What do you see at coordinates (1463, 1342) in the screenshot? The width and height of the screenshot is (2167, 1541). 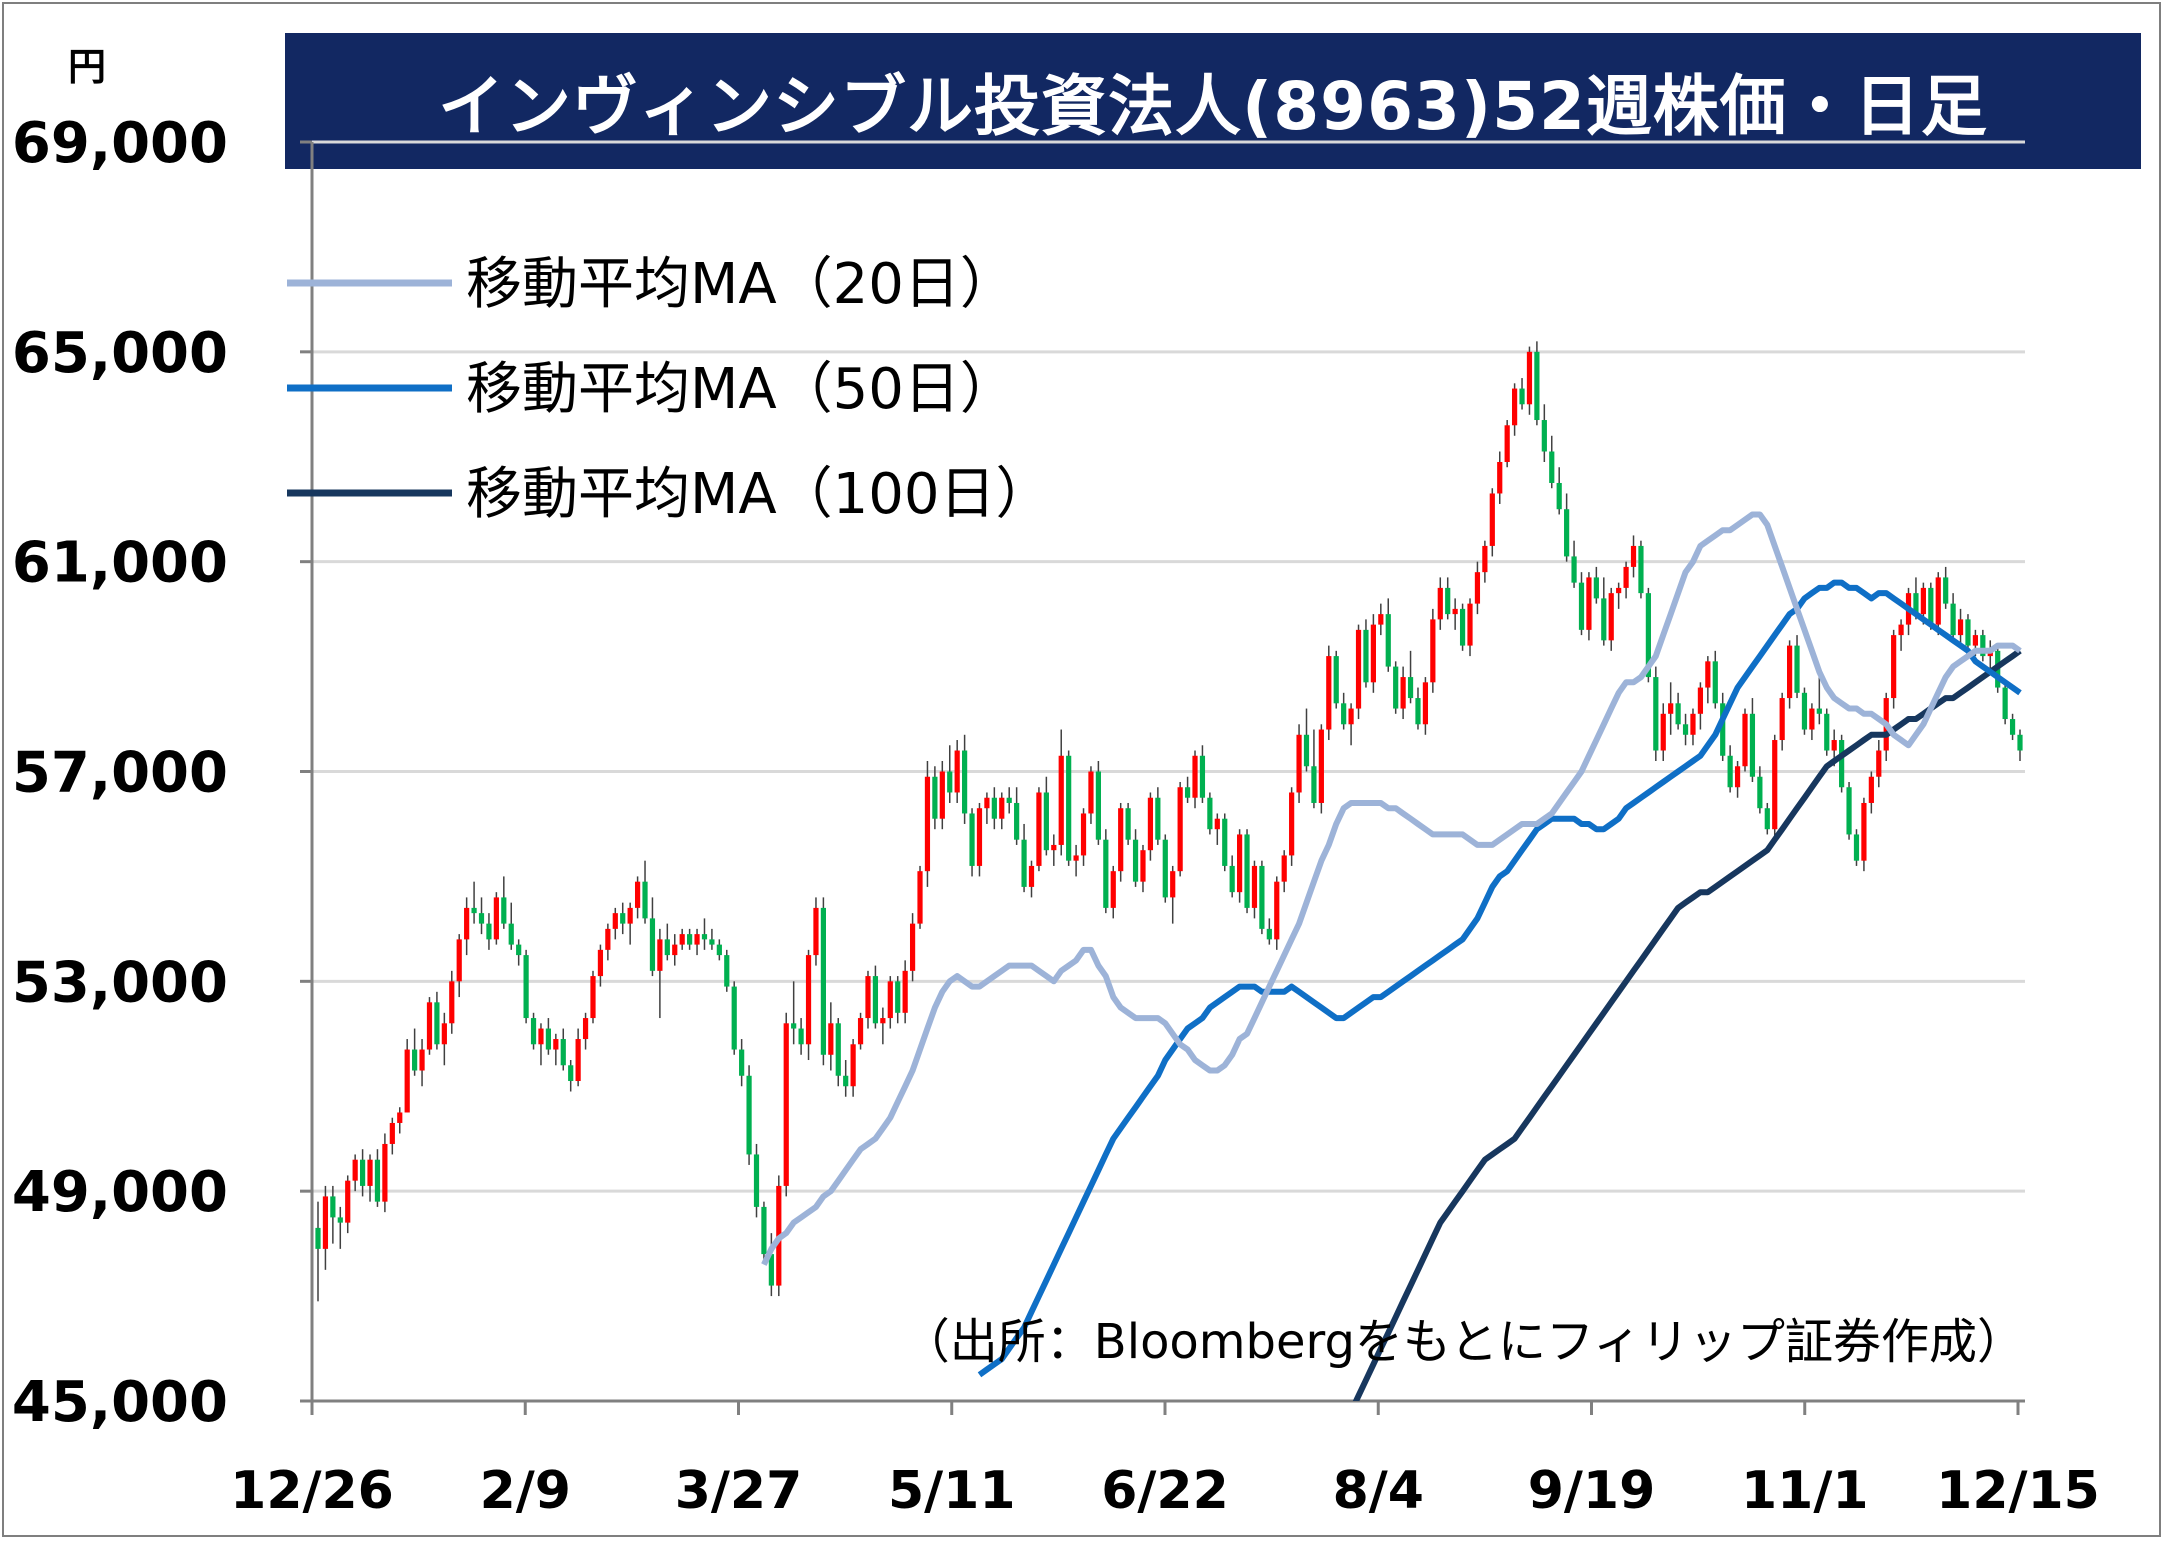 I see `source-note: （出所：Bloombergをもとにフィリップ証券作成）` at bounding box center [1463, 1342].